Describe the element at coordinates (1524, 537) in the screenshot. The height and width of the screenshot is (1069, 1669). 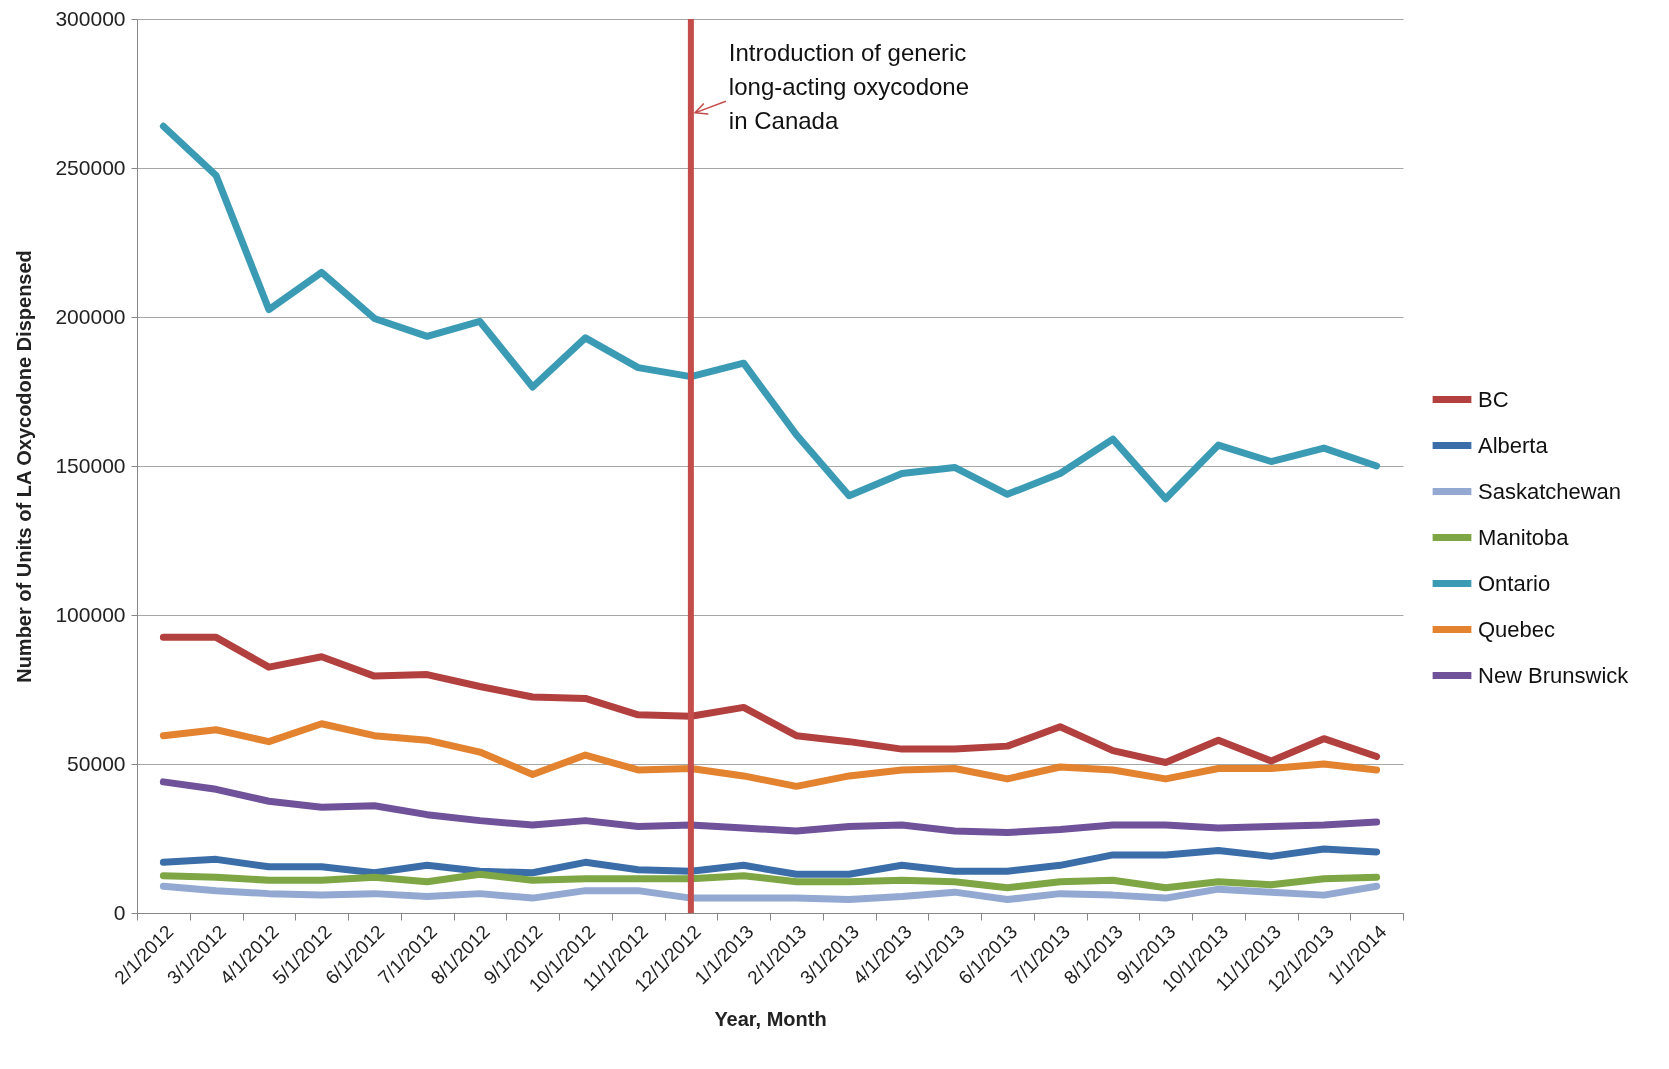
I see `legend-label: Manitoba` at that location.